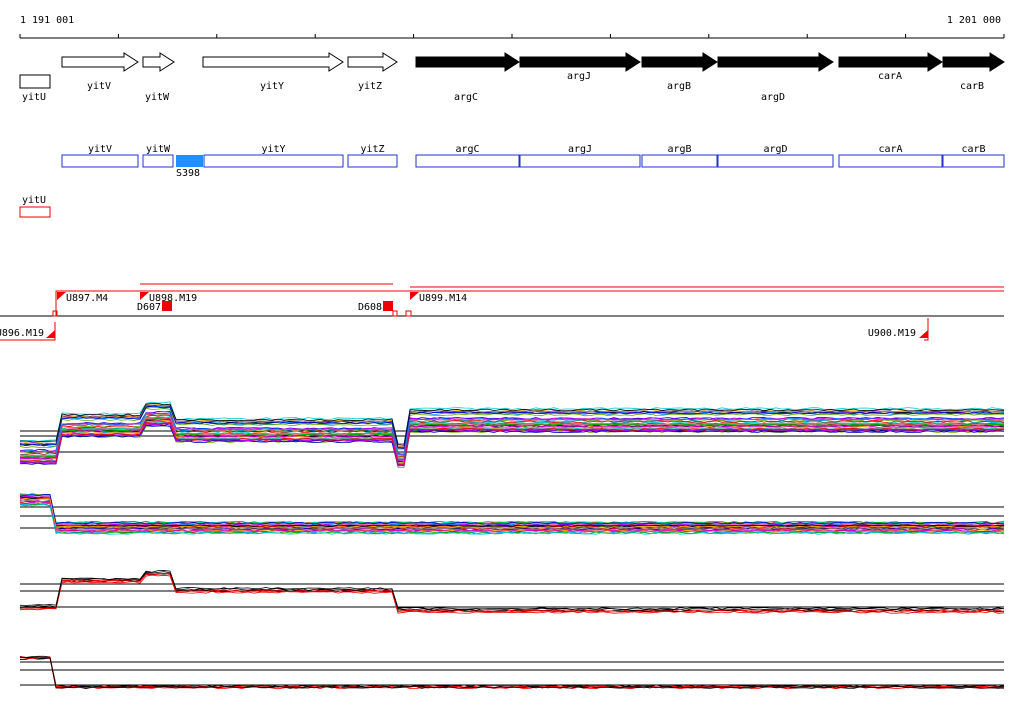 The height and width of the screenshot is (718, 1024). Describe the element at coordinates (34, 200) in the screenshot. I see `reverse-gene-label: yitU` at that location.